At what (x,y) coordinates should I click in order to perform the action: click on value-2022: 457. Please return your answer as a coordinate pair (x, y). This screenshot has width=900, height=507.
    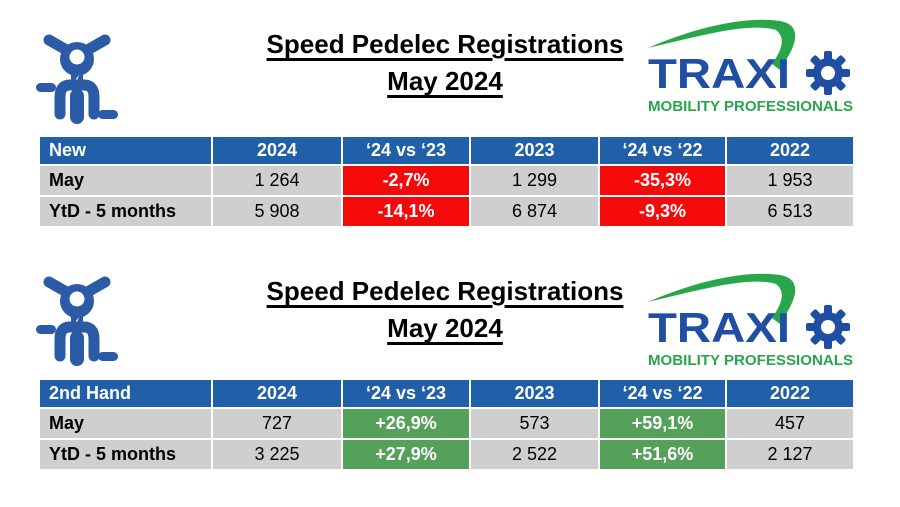
    Looking at the image, I should click on (790, 423).